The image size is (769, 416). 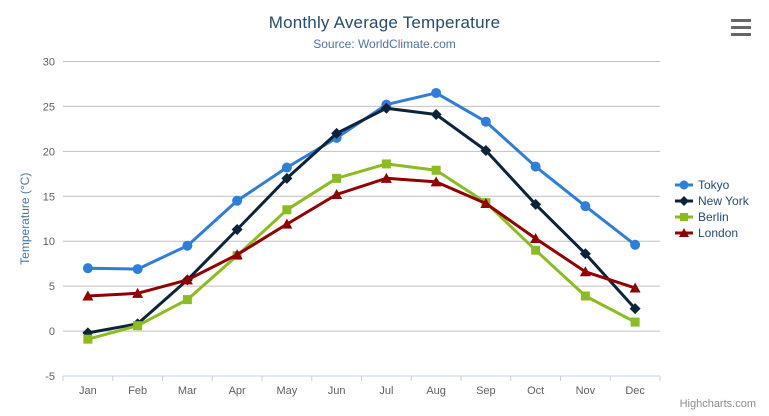 What do you see at coordinates (237, 230) in the screenshot?
I see `data-point-new-york-apr` at bounding box center [237, 230].